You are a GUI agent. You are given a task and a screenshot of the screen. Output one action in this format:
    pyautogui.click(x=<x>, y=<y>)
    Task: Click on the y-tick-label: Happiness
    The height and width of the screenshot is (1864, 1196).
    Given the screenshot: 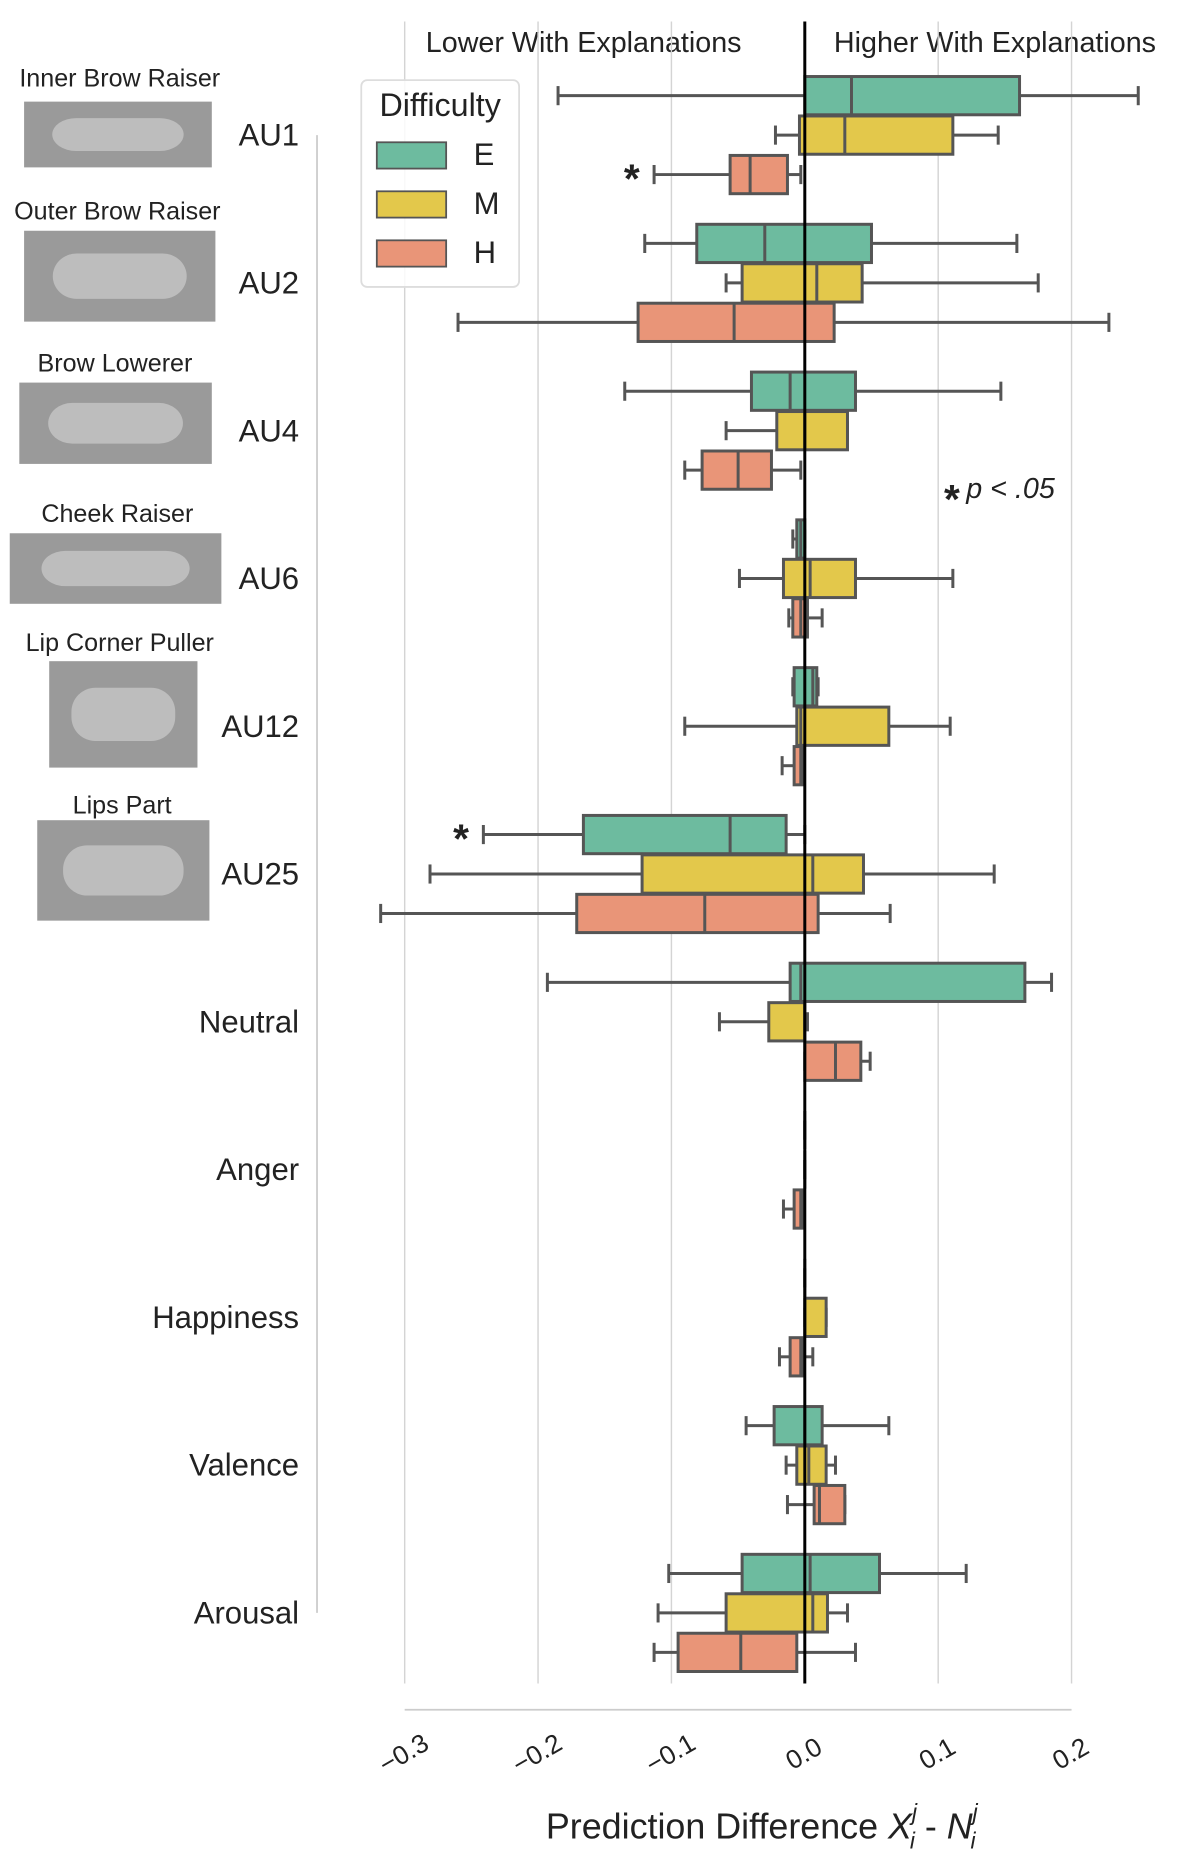 What is the action you would take?
    pyautogui.click(x=225, y=1317)
    